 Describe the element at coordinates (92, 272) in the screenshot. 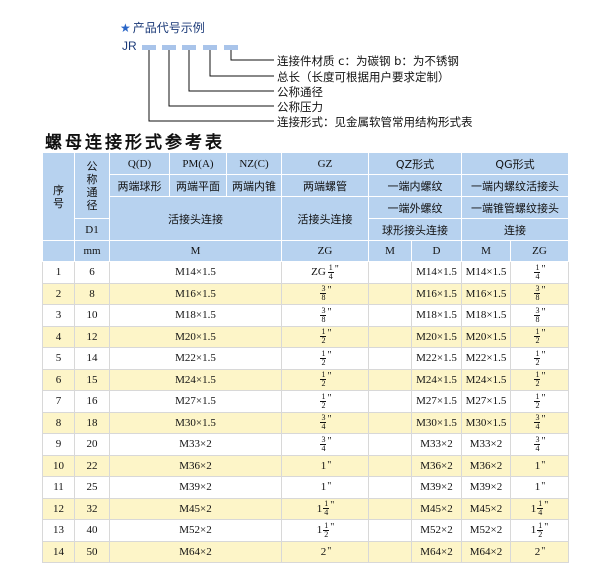

I see `cell-dn: 6` at that location.